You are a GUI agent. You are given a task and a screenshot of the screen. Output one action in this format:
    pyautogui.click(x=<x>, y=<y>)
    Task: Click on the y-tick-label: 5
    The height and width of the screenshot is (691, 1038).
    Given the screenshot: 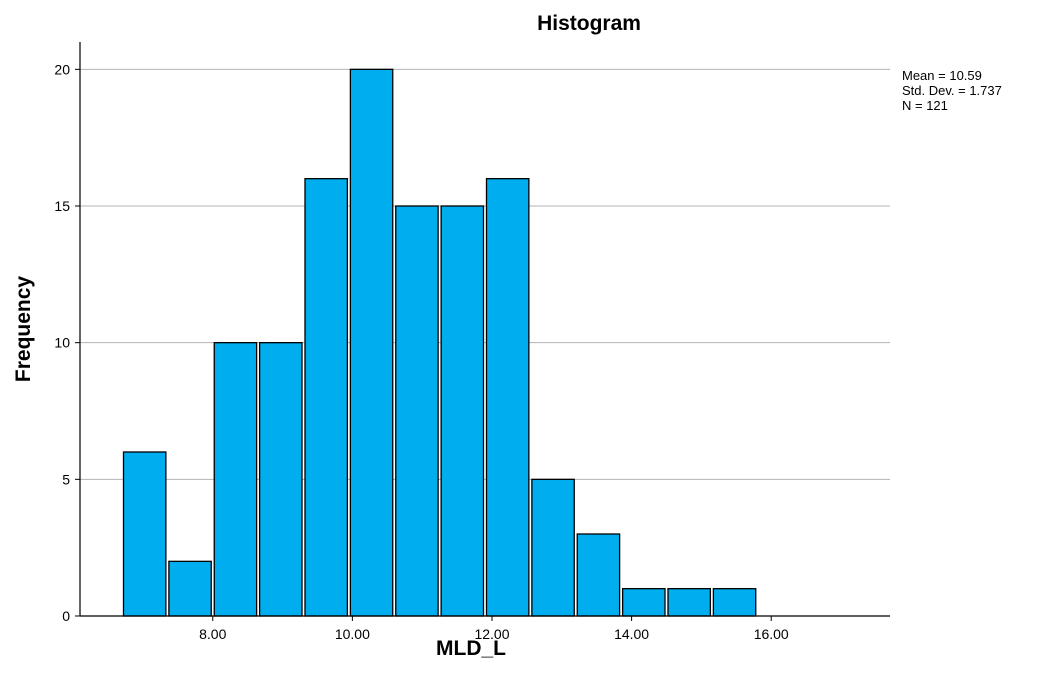 What is the action you would take?
    pyautogui.click(x=66, y=479)
    